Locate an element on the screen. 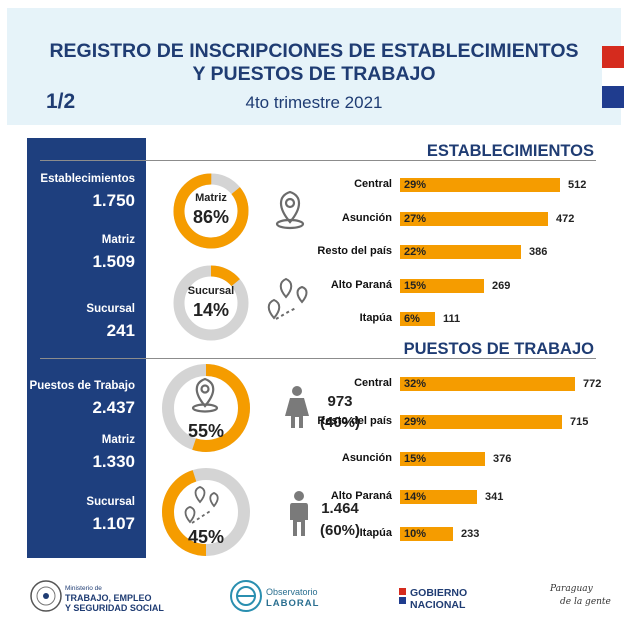 This screenshot has height=638, width=628. donut-puestos-matriz-arc is located at coordinates (206, 408).